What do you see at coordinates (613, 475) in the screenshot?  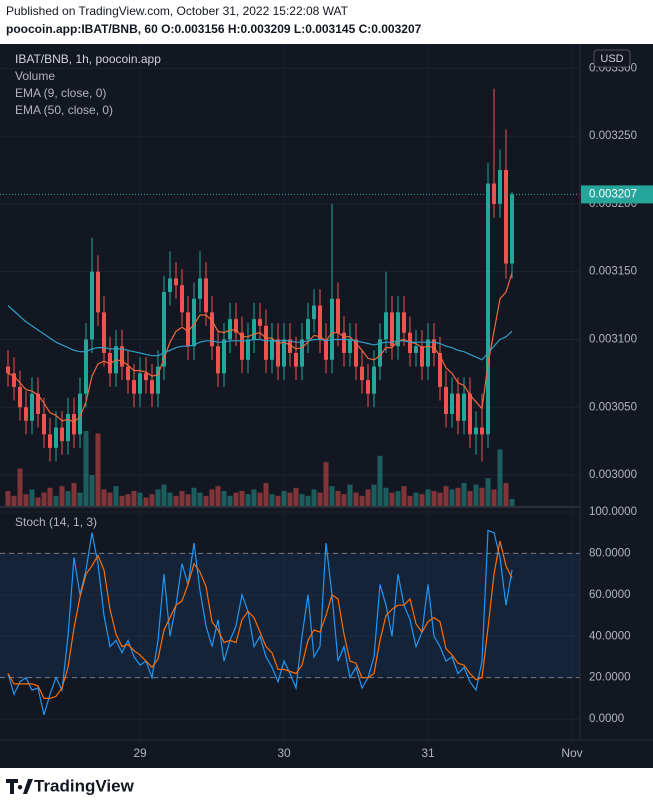 I see `y-tick-label: 0.003000` at bounding box center [613, 475].